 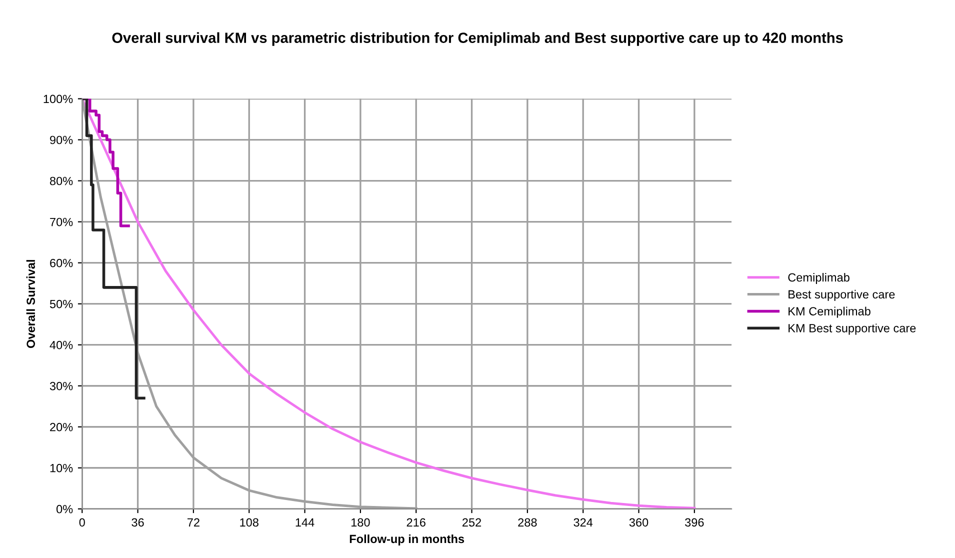 What do you see at coordinates (407, 540) in the screenshot?
I see `x-axis-title: Follow-up in months` at bounding box center [407, 540].